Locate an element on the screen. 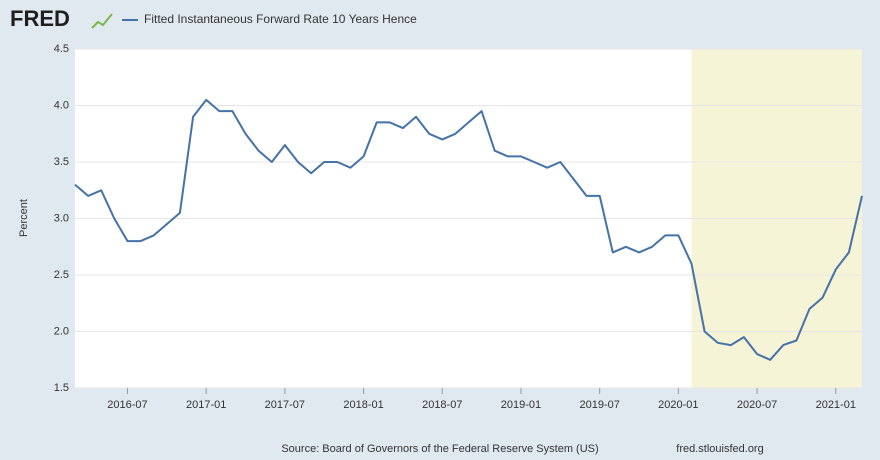  x-tick-label: 2019-07 is located at coordinates (599, 405).